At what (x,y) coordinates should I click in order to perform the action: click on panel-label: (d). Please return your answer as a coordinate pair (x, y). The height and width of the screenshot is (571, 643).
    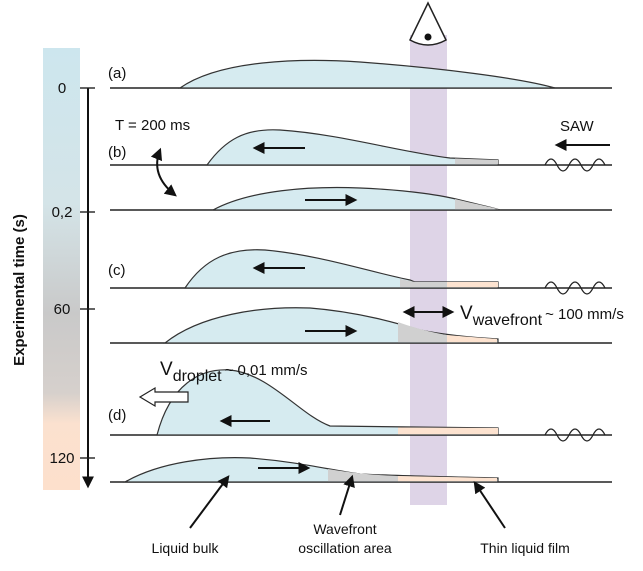
    Looking at the image, I should click on (117, 415).